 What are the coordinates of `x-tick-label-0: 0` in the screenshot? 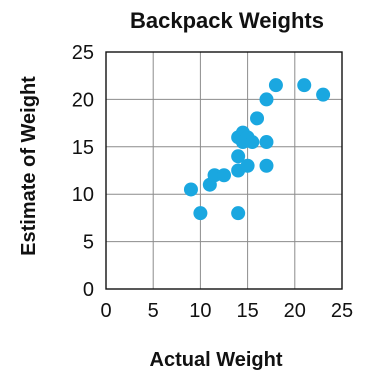 It's located at (105, 311).